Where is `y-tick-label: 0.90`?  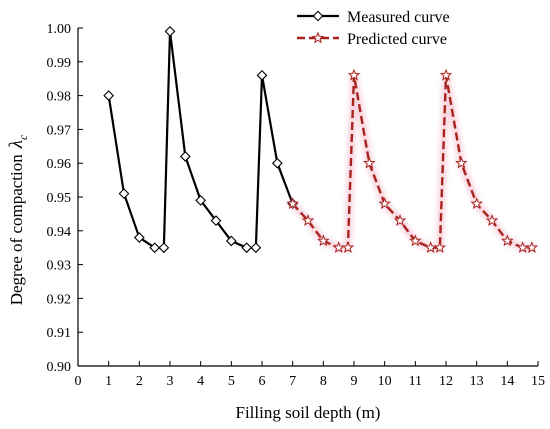
y-tick-label: 0.90 is located at coordinates (59, 367).